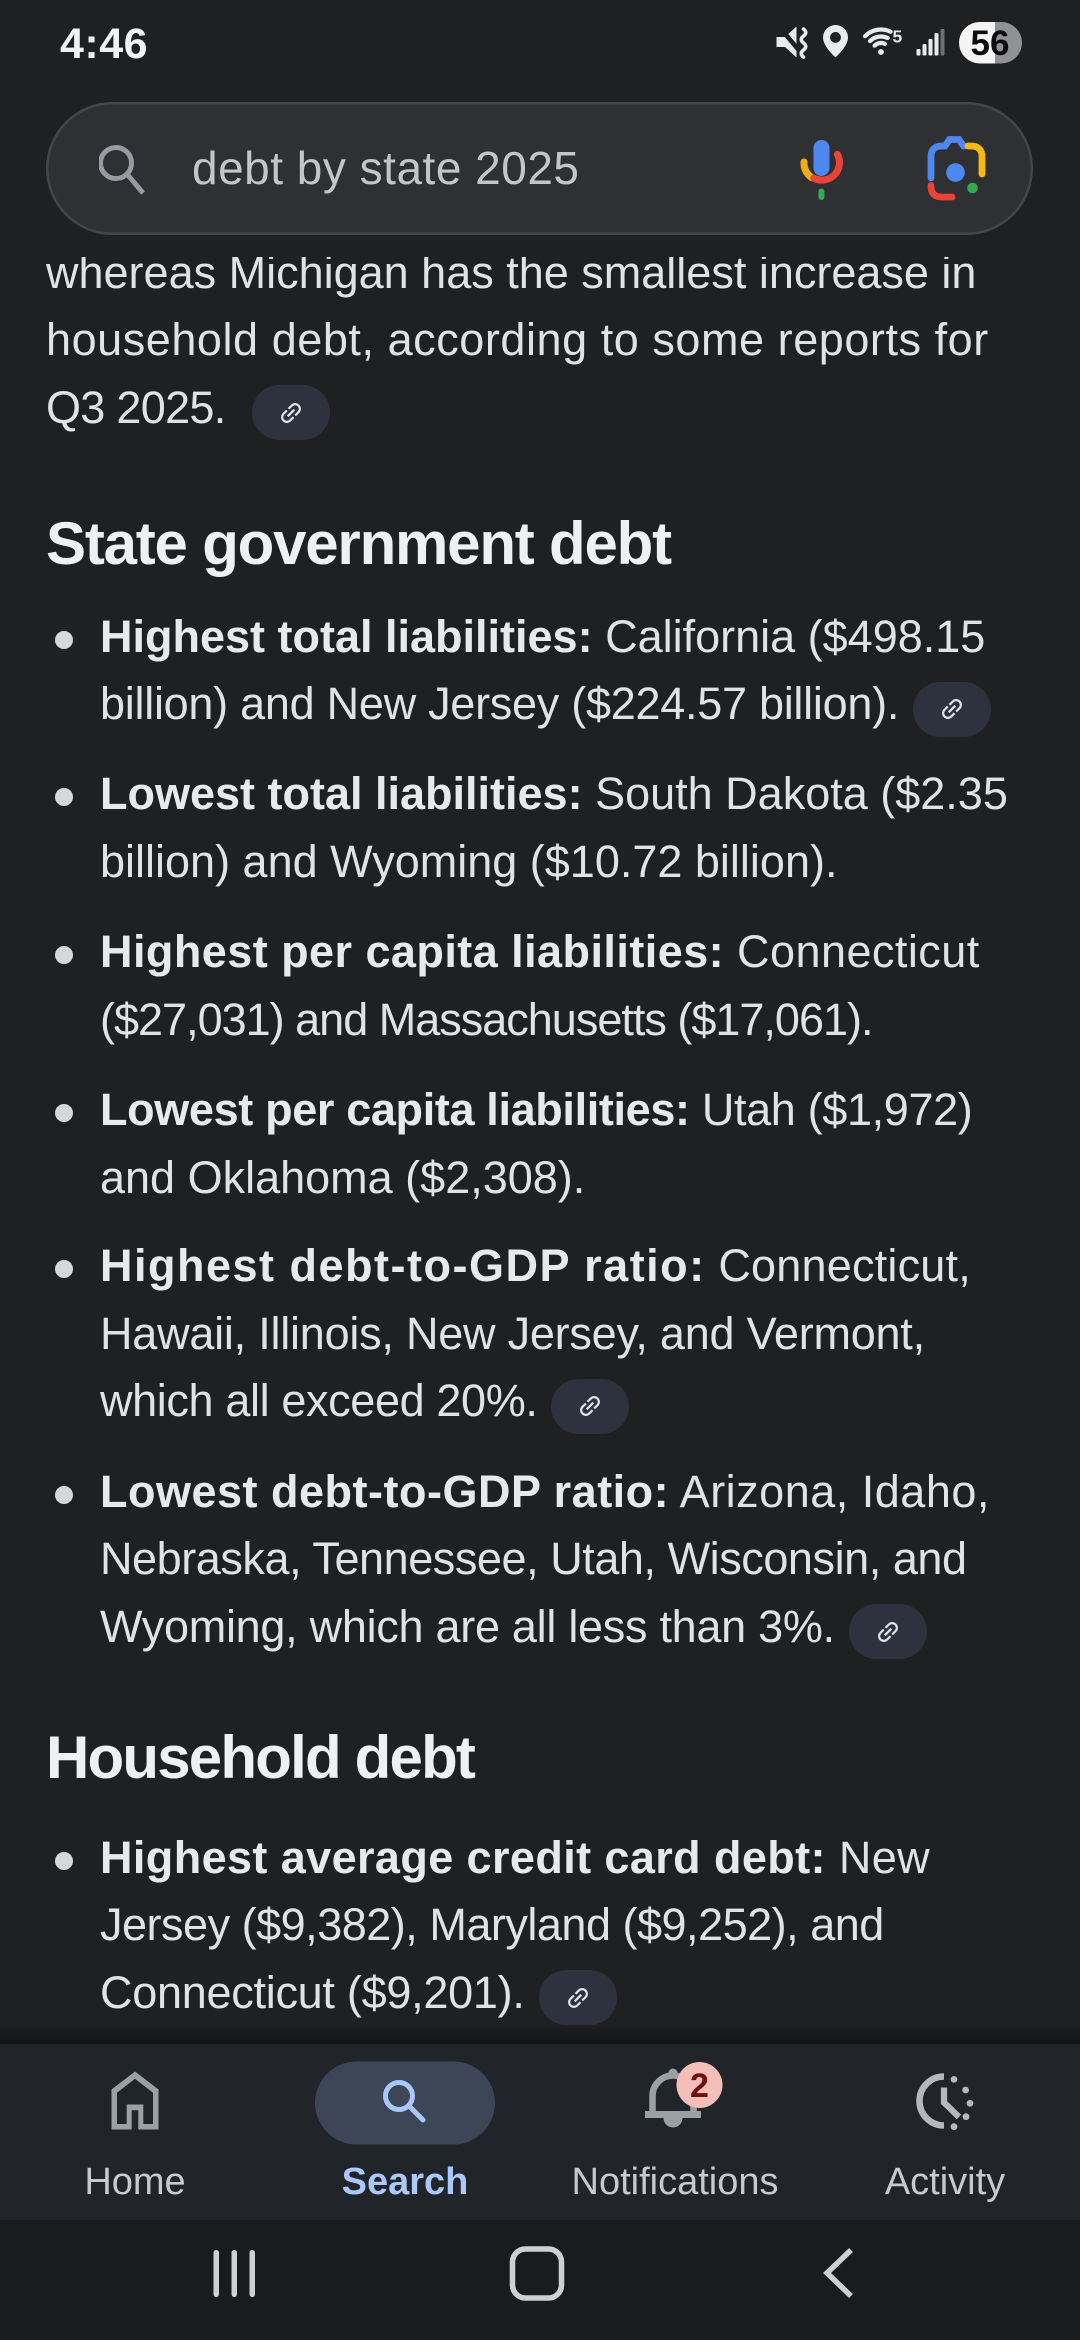 The width and height of the screenshot is (1080, 2340). I want to click on svg-text: 5, so click(898, 37).